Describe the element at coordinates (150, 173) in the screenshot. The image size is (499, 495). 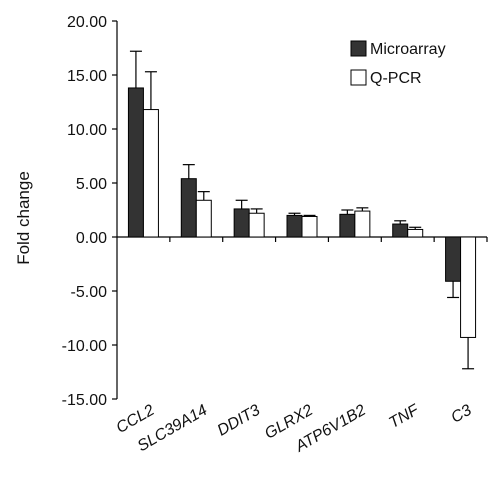
I see `bar-q-pcr-ccl2` at that location.